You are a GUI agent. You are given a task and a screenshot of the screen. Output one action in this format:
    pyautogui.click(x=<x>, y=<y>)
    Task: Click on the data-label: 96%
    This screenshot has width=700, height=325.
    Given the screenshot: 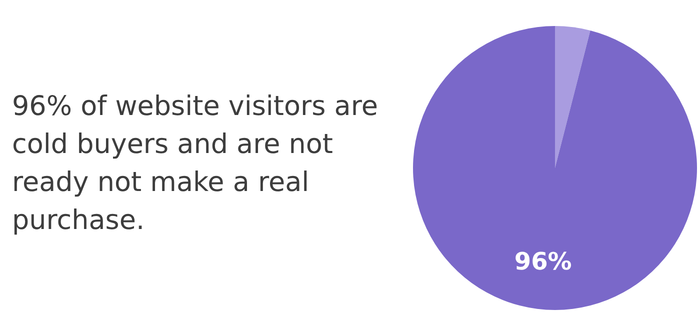 What is the action you would take?
    pyautogui.click(x=543, y=261)
    